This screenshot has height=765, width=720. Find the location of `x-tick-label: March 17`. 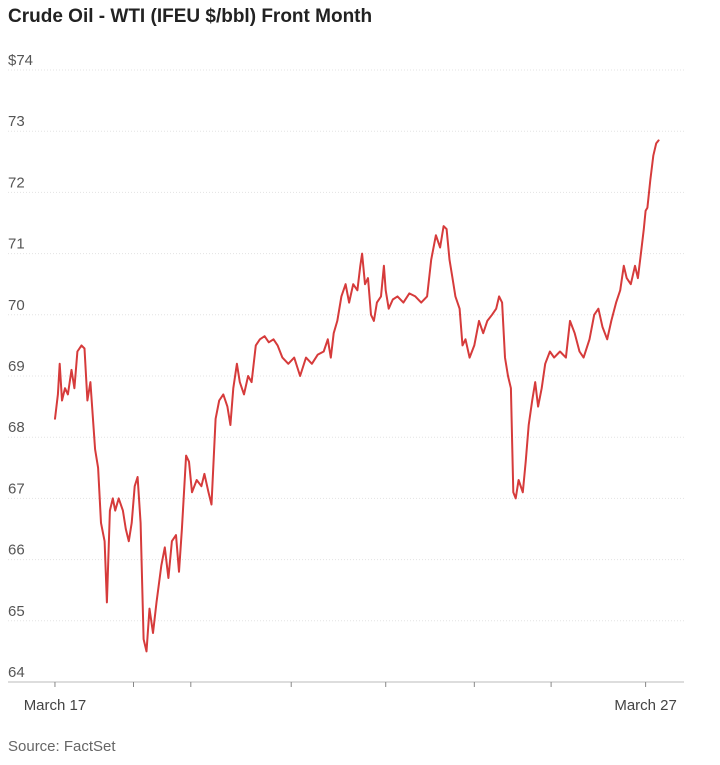

x-tick-label: March 17 is located at coordinates (55, 705).